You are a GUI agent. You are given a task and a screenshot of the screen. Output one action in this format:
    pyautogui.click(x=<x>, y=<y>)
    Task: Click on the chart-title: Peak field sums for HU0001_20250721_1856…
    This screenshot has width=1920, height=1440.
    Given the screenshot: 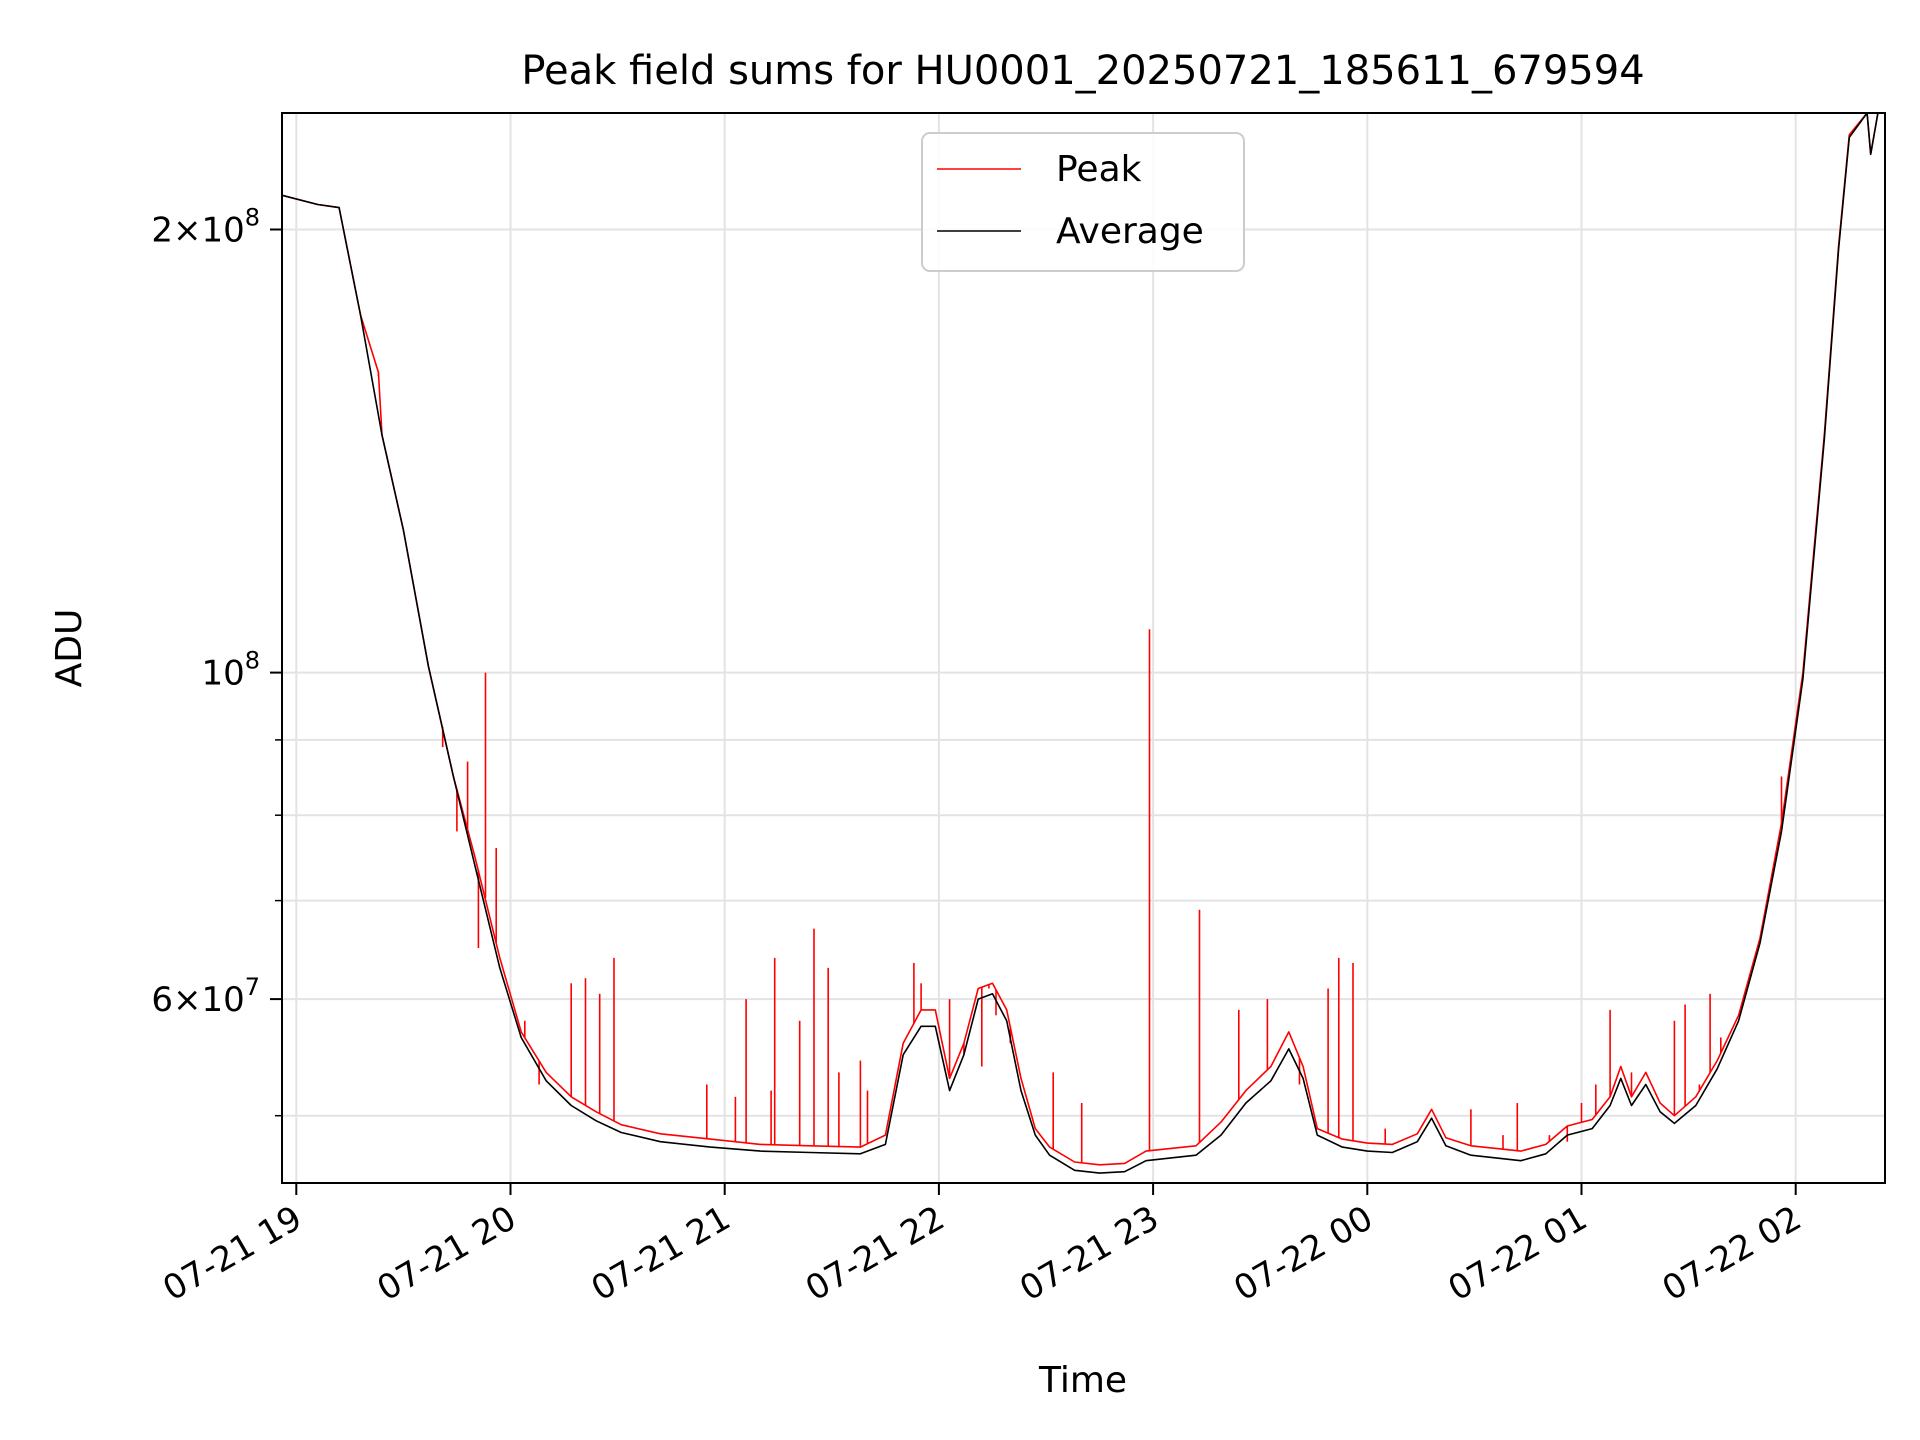 What is the action you would take?
    pyautogui.click(x=1082, y=71)
    